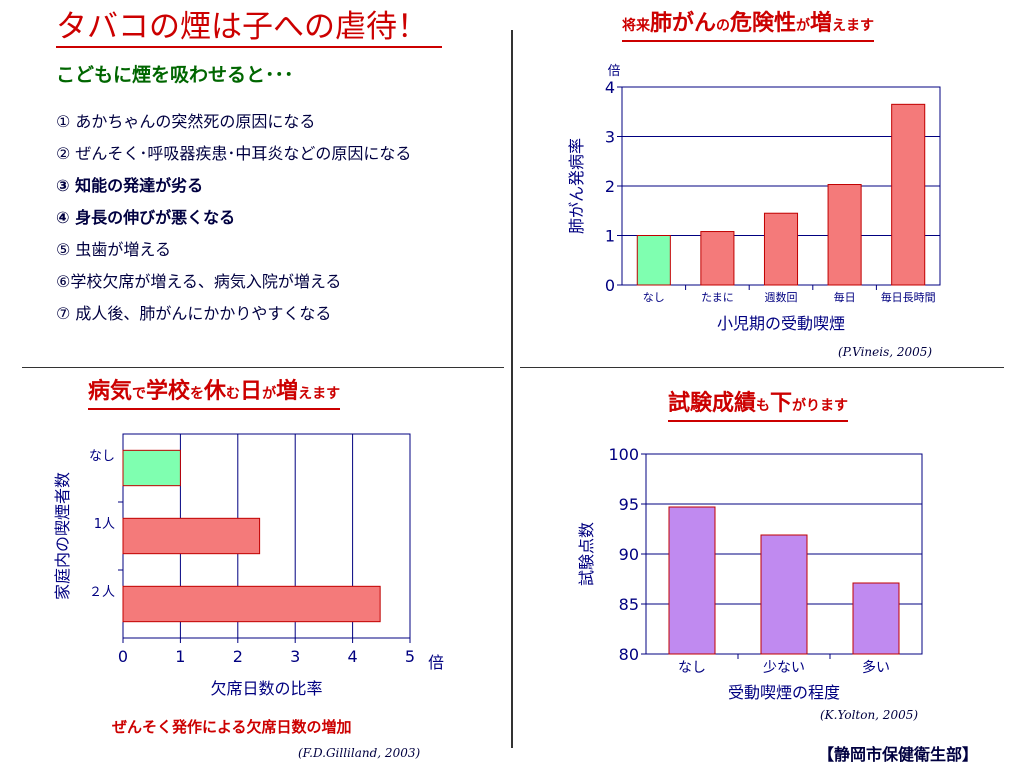  What do you see at coordinates (586, 554) in the screenshot?
I see `y-axis-label: 試験点数` at bounding box center [586, 554].